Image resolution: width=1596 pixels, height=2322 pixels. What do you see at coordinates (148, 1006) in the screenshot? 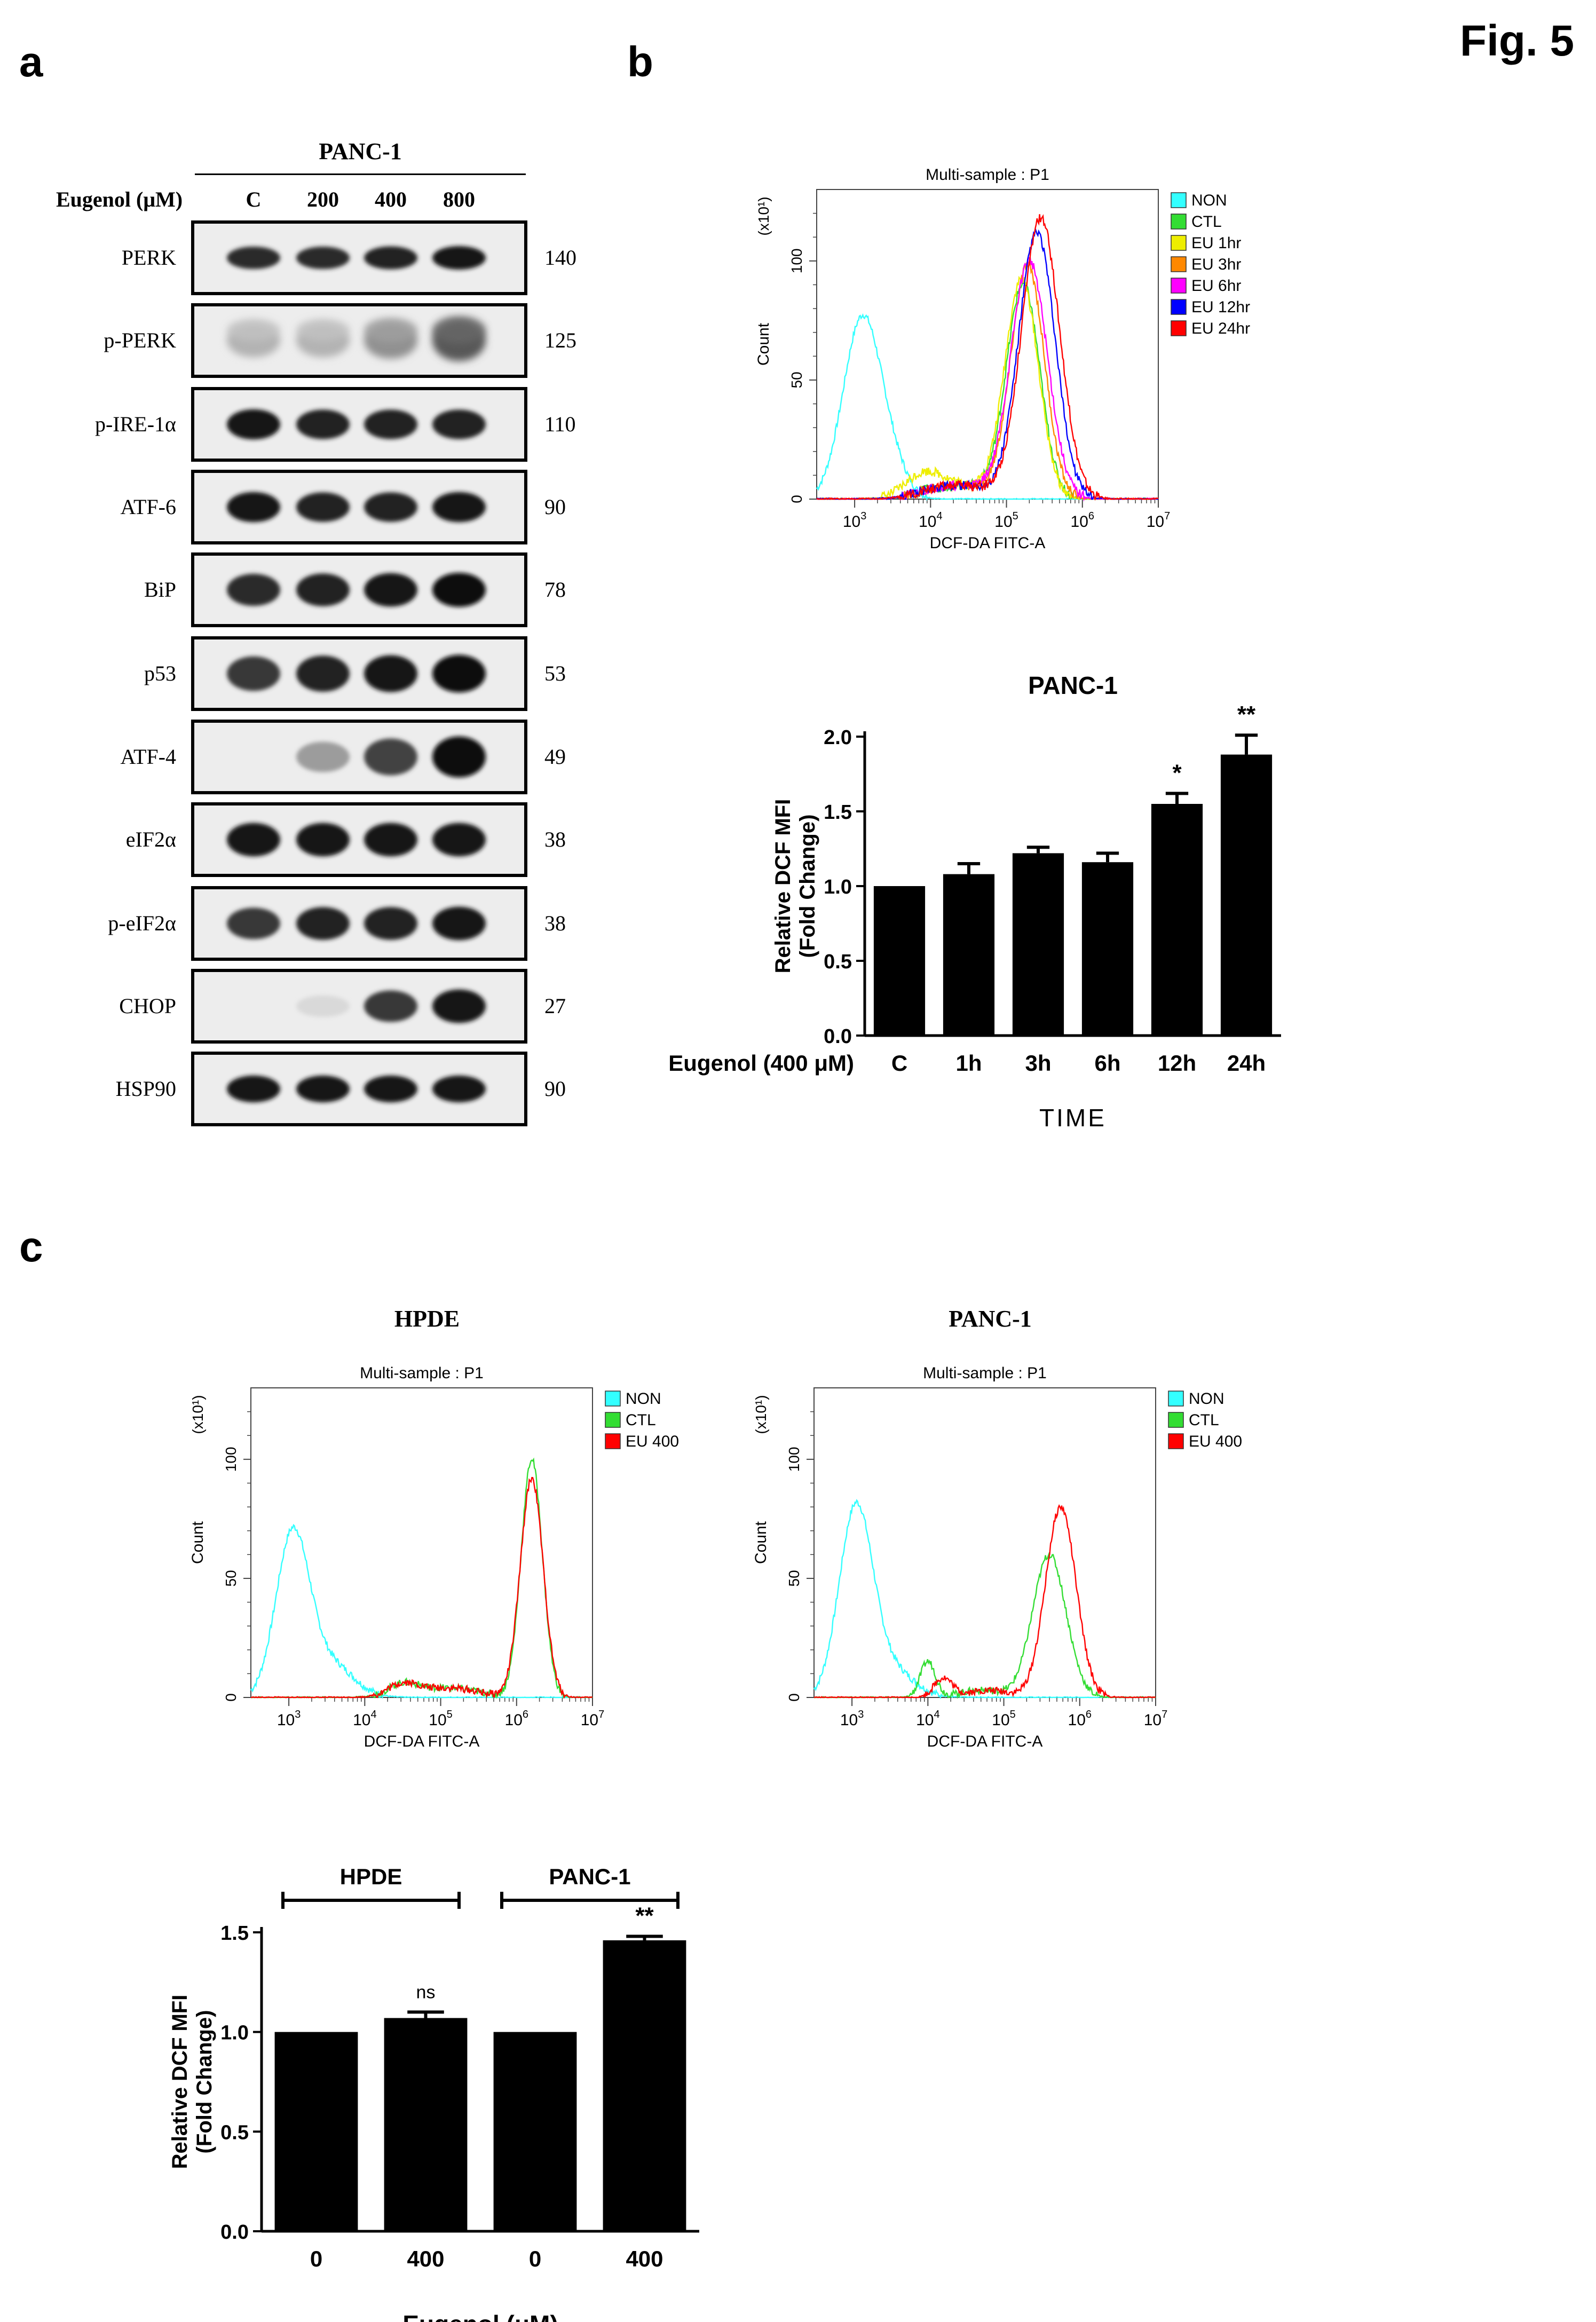
I see `blot-row-label: CHOP` at bounding box center [148, 1006].